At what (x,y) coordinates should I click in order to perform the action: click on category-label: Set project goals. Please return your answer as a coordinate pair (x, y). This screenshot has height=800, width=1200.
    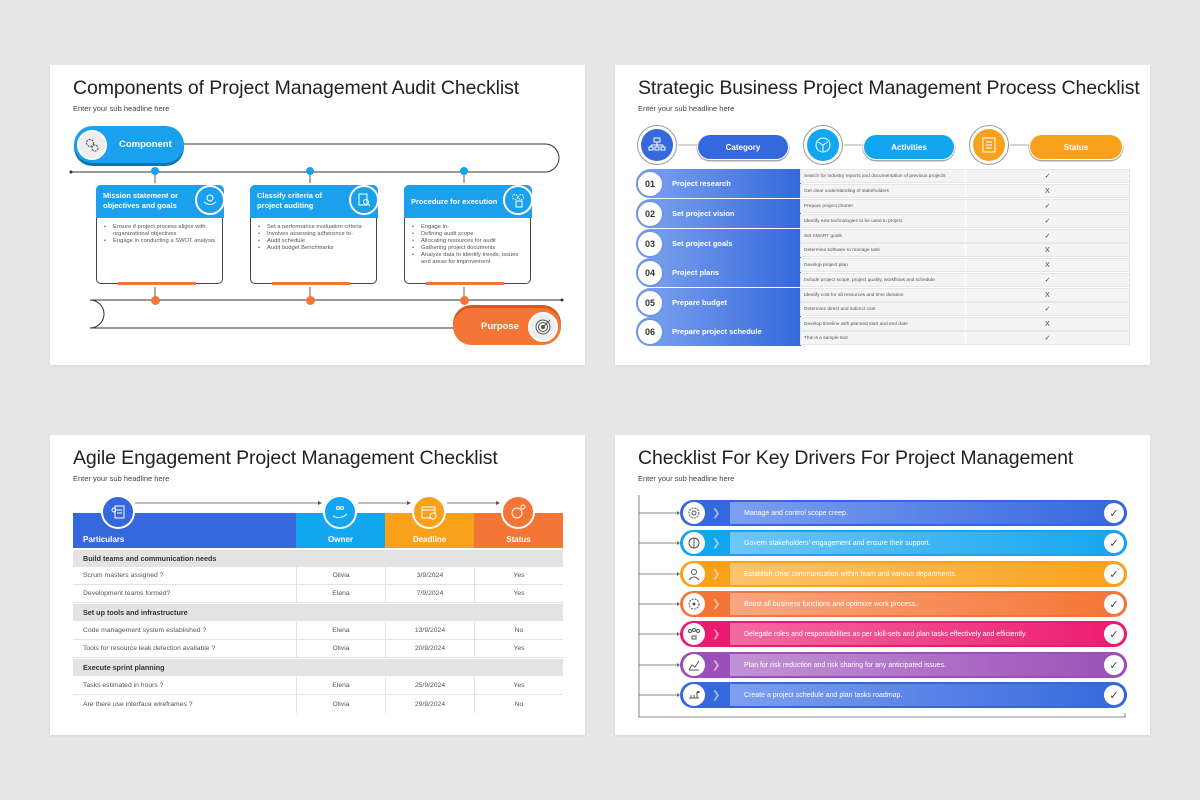
    Looking at the image, I should click on (702, 243).